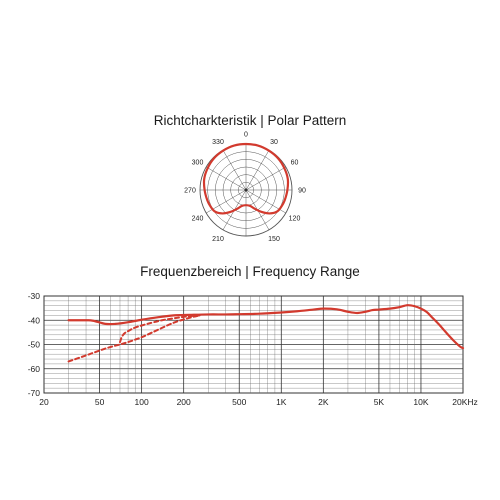  I want to click on x-tick-label: 100, so click(142, 402).